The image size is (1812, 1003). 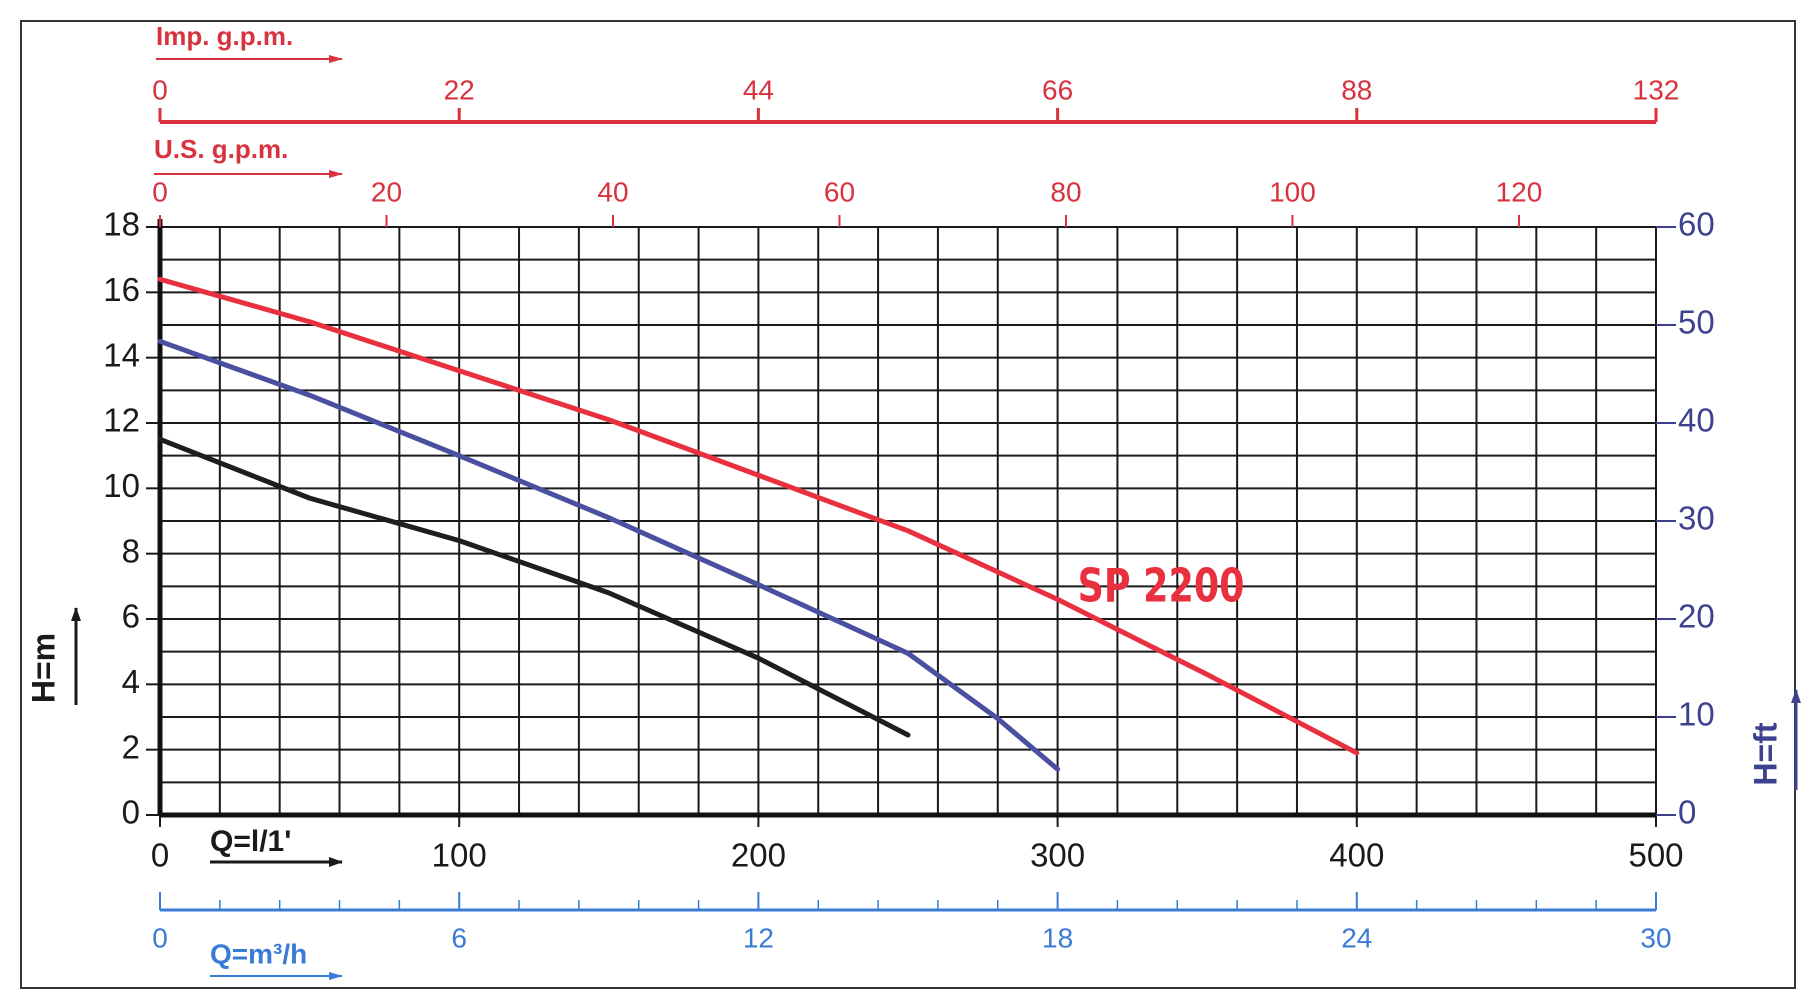 What do you see at coordinates (1065, 191) in the screenshot?
I see `us-axis-tick-label: 80` at bounding box center [1065, 191].